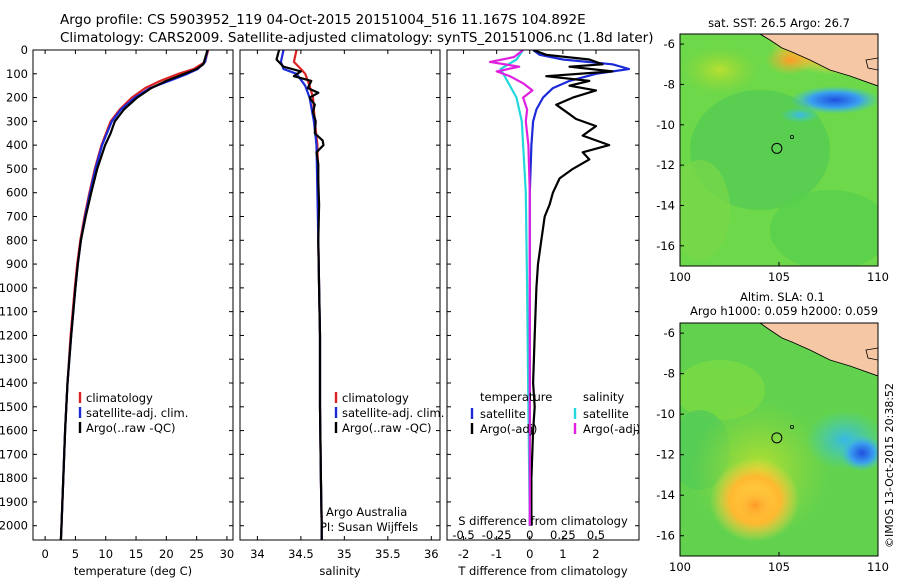 The width and height of the screenshot is (900, 580). Describe the element at coordinates (779, 277) in the screenshot. I see `map-x-tick-label: 105` at that location.